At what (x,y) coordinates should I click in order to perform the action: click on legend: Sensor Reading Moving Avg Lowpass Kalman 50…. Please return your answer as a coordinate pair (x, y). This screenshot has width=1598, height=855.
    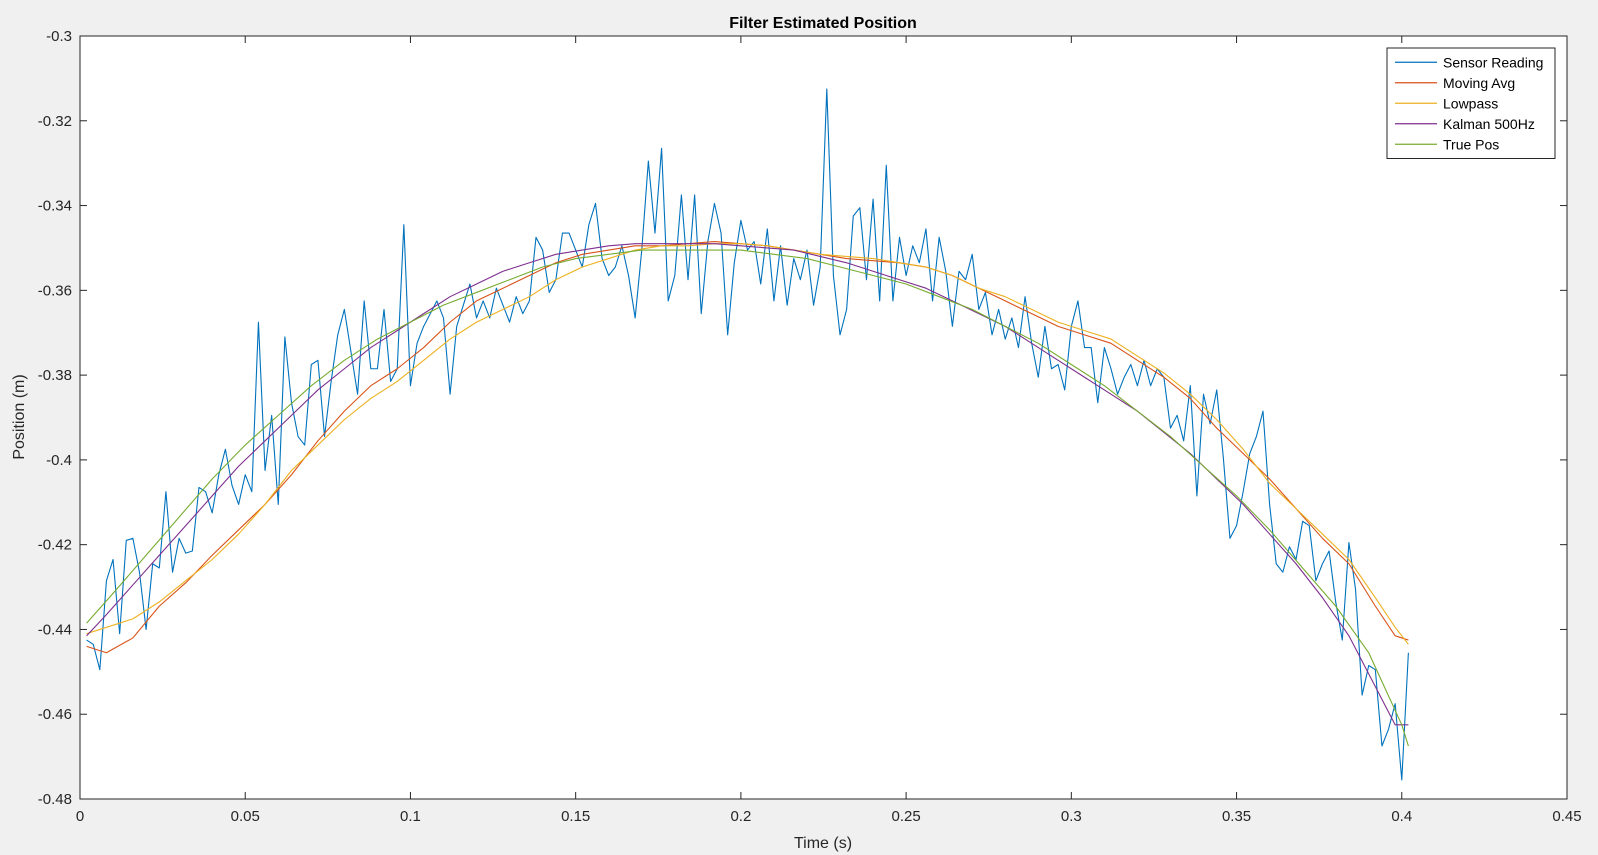
    Looking at the image, I should click on (1471, 103).